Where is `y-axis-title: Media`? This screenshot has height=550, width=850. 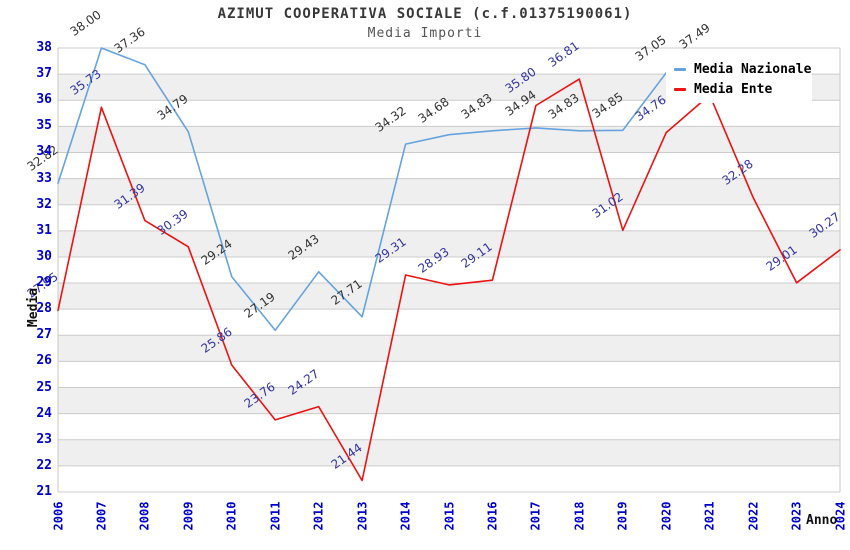
y-axis-title: Media is located at coordinates (34, 307).